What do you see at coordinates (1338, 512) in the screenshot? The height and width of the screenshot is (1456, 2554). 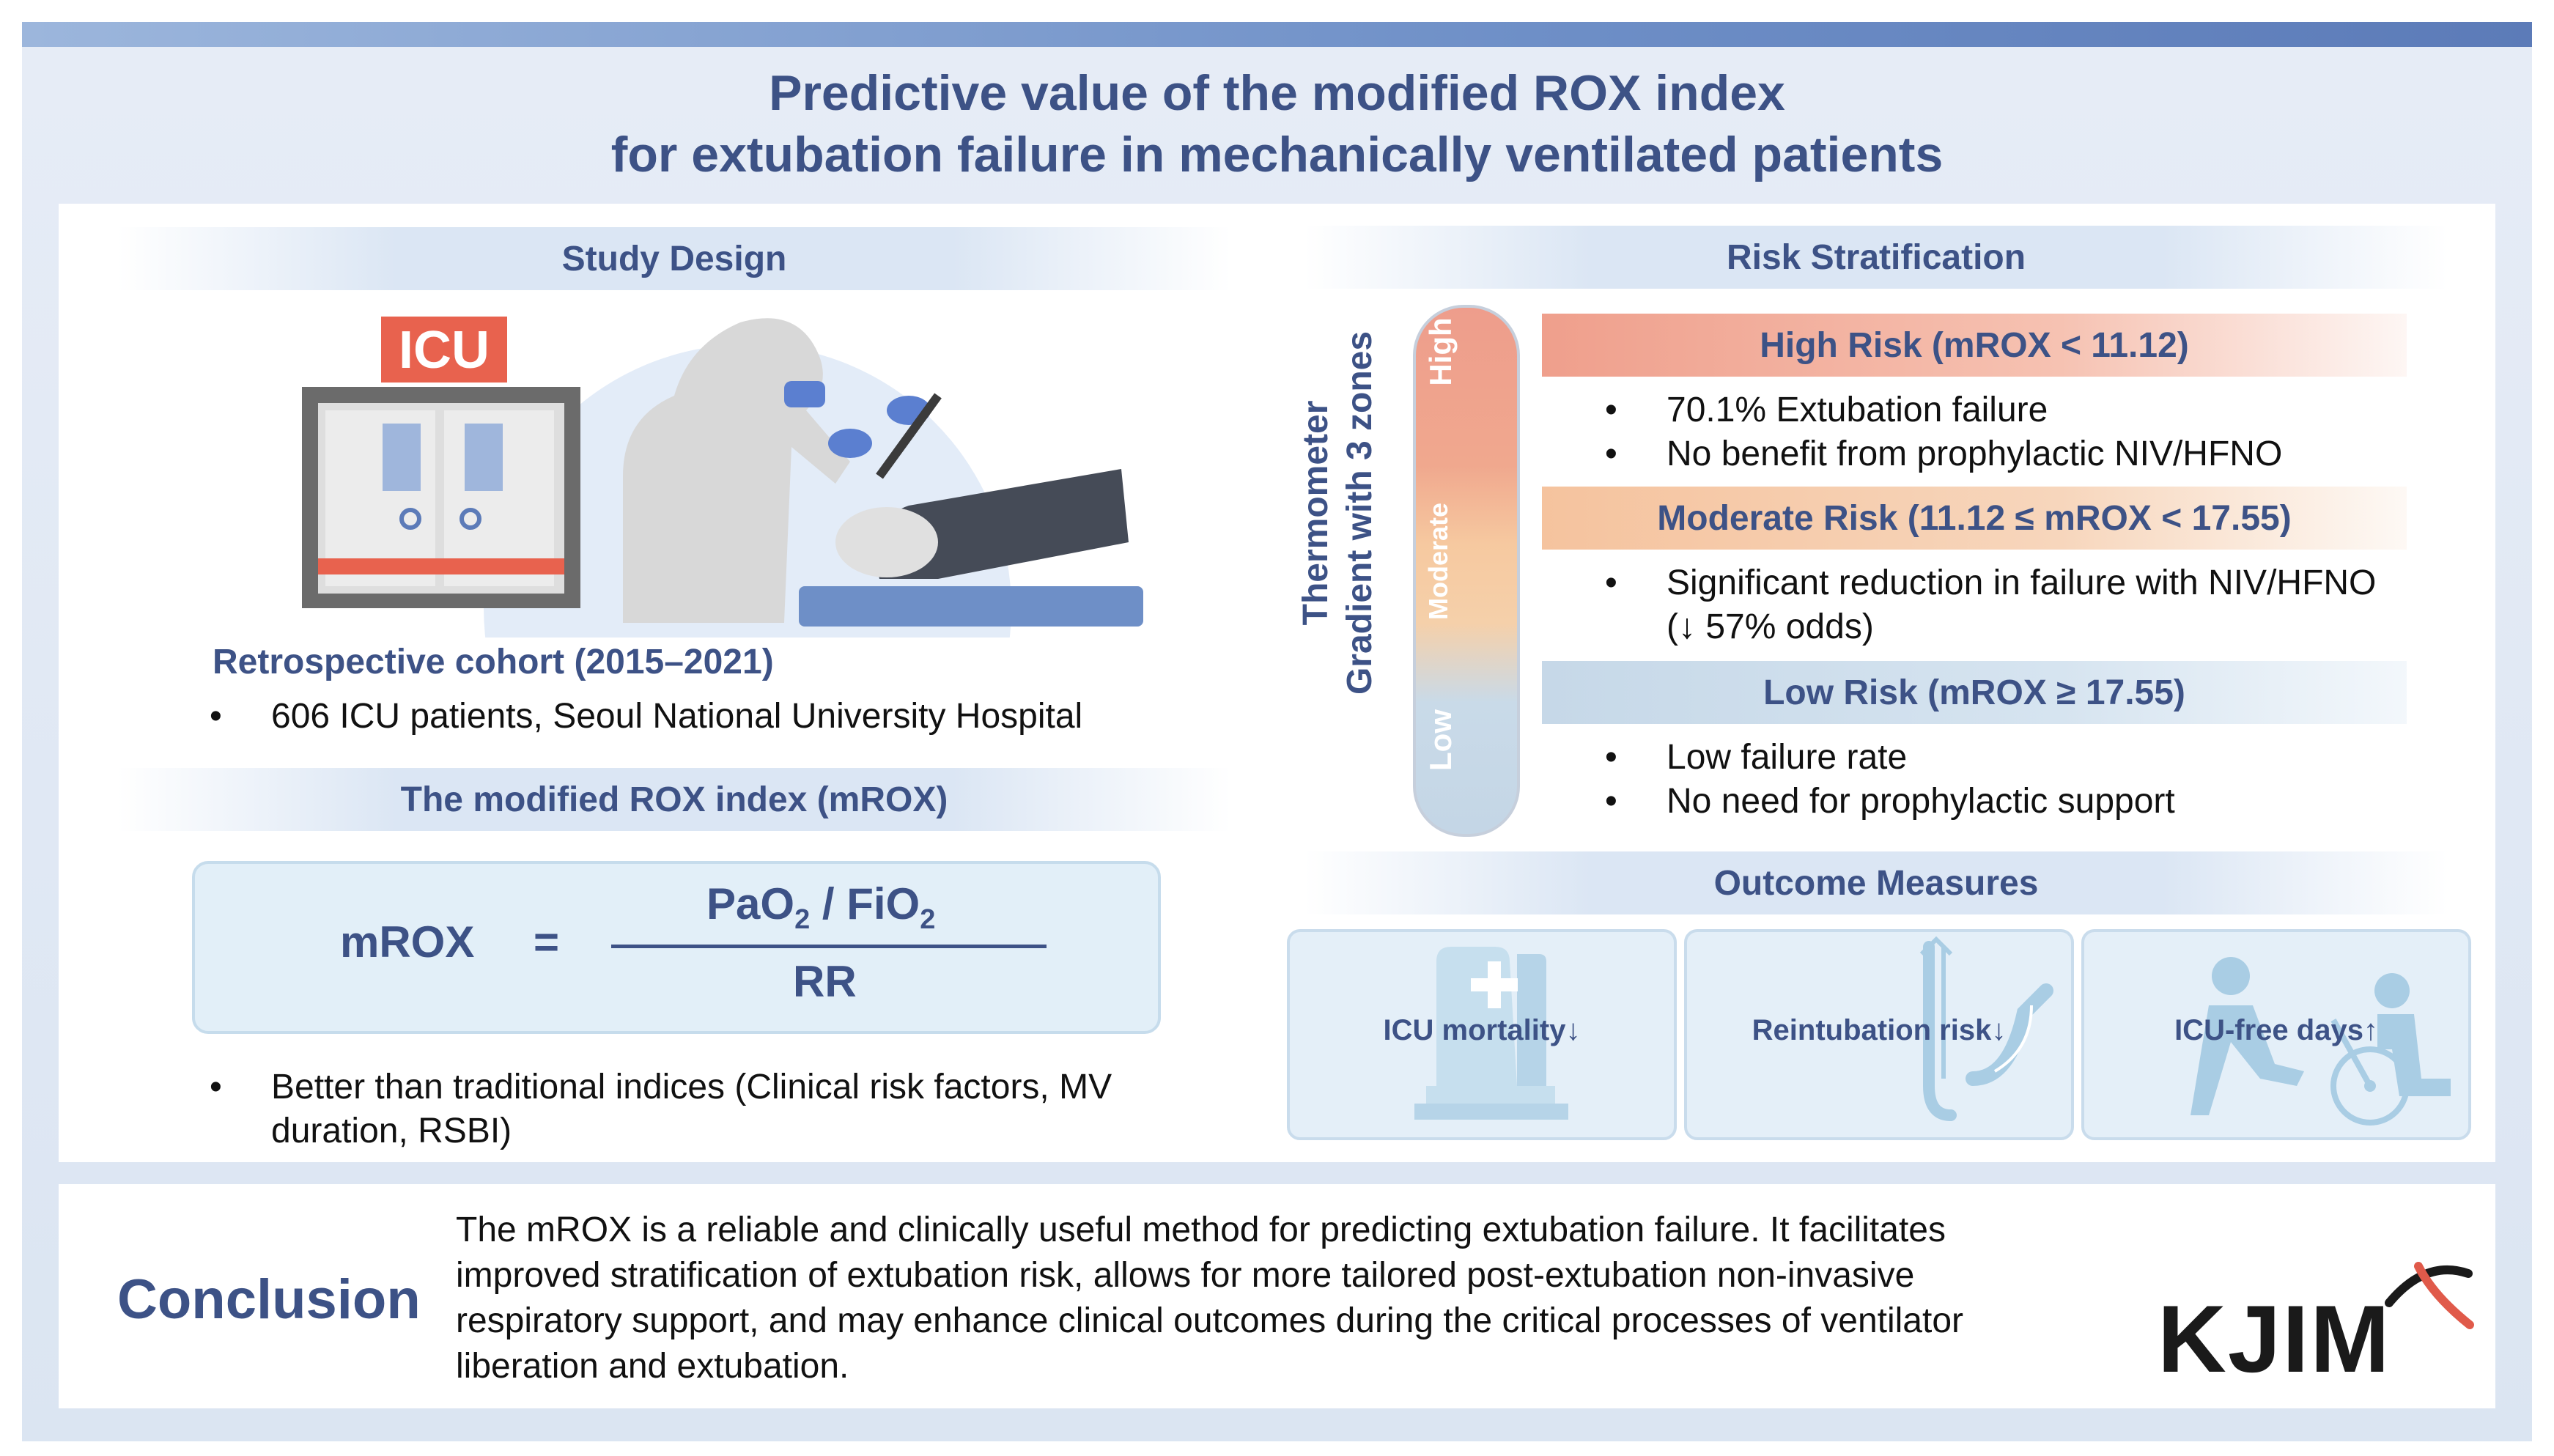 I see `thermometer-caption: Thermometer Gradient with 3 zones` at bounding box center [1338, 512].